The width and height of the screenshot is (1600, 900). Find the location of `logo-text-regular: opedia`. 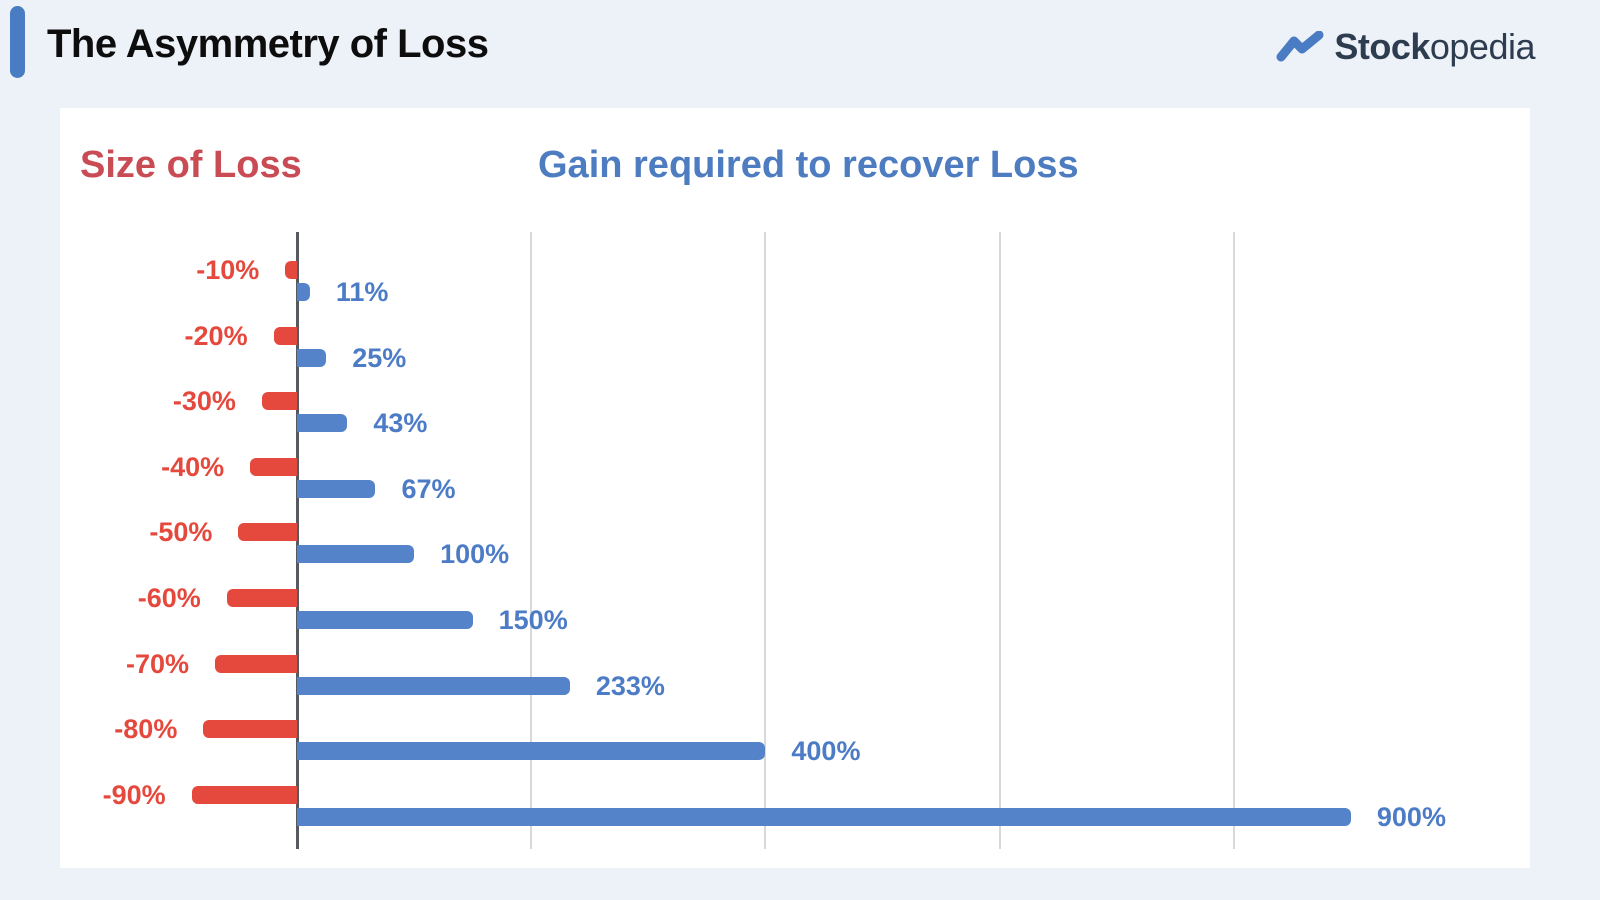

logo-text-regular: opedia is located at coordinates (1482, 46).